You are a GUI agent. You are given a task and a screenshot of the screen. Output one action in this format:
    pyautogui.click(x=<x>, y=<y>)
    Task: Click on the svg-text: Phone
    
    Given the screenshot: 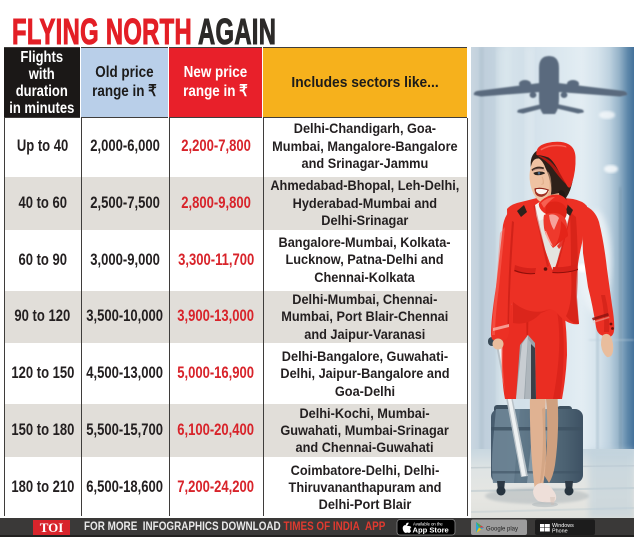 What is the action you would take?
    pyautogui.click(x=560, y=532)
    